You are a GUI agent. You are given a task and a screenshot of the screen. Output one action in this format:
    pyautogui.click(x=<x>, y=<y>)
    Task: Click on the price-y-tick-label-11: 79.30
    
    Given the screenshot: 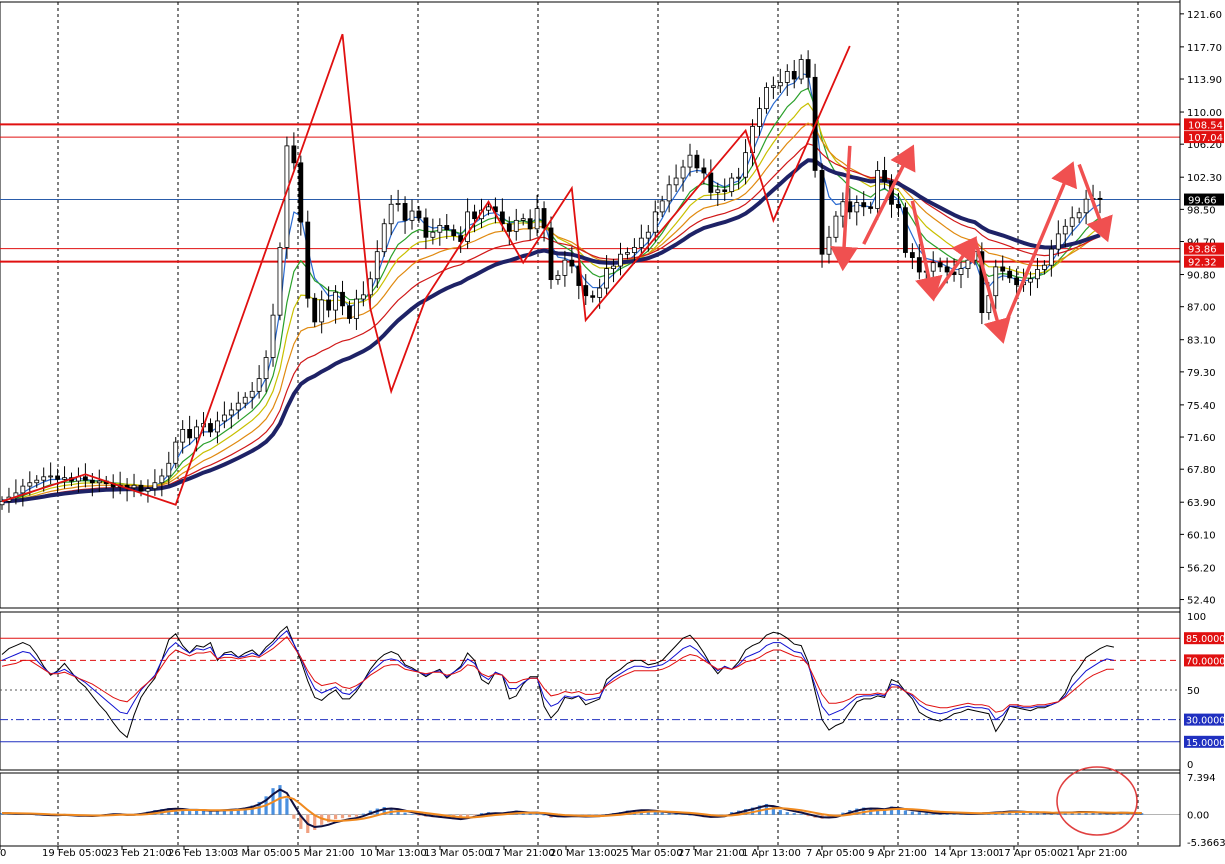 What is the action you would take?
    pyautogui.click(x=1201, y=373)
    